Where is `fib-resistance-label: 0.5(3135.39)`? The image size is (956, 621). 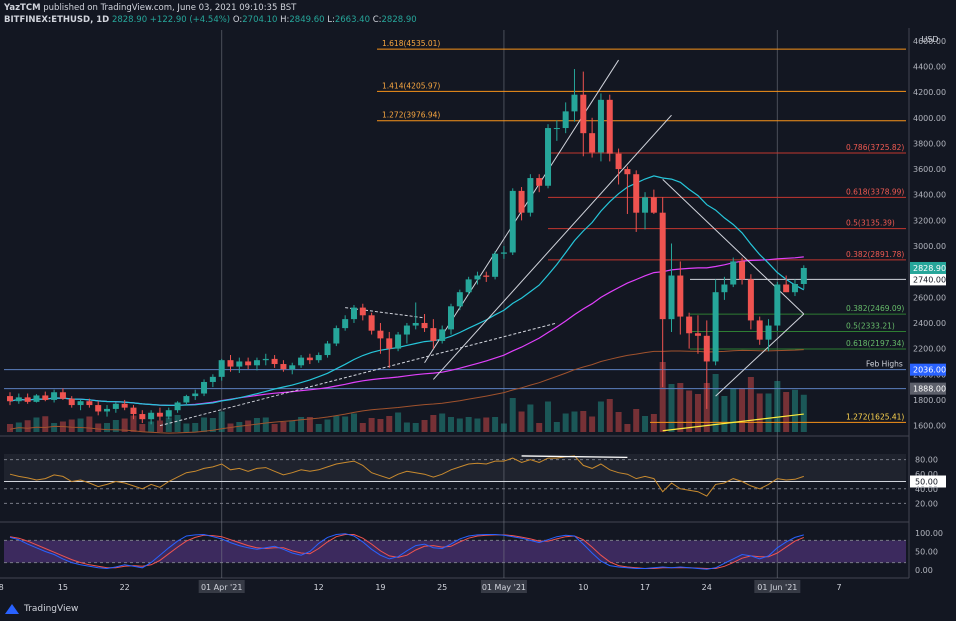 fib-resistance-label: 0.5(3135.39) is located at coordinates (870, 223).